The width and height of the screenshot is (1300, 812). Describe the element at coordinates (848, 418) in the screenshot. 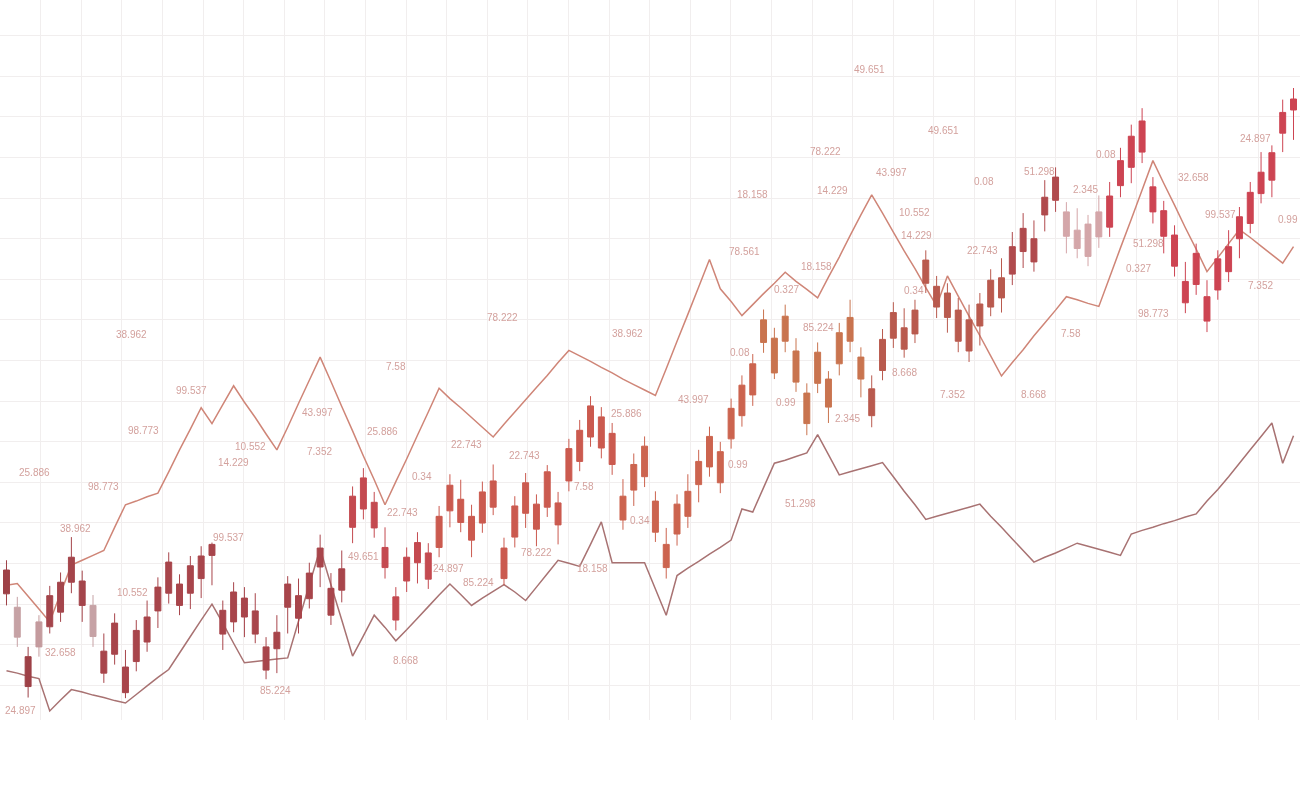

I see `annotation: 2.345` at that location.